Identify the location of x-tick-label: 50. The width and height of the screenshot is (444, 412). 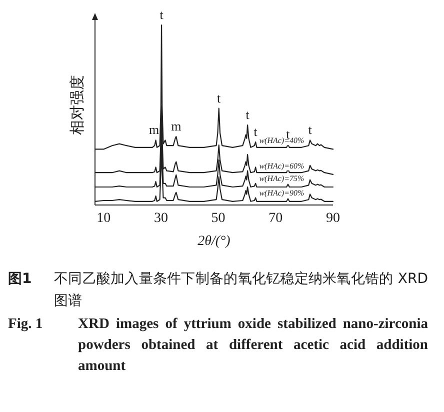
(218, 218).